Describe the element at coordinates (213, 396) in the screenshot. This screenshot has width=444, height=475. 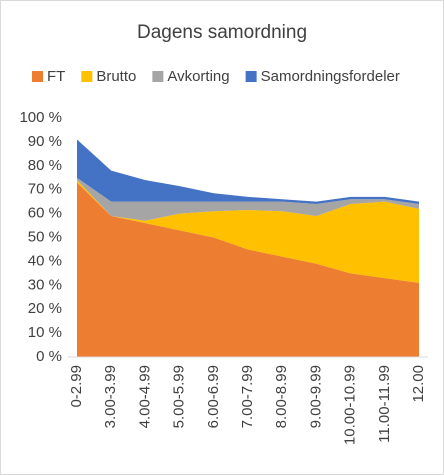
I see `x-tick-label: 6.00-6.99` at that location.